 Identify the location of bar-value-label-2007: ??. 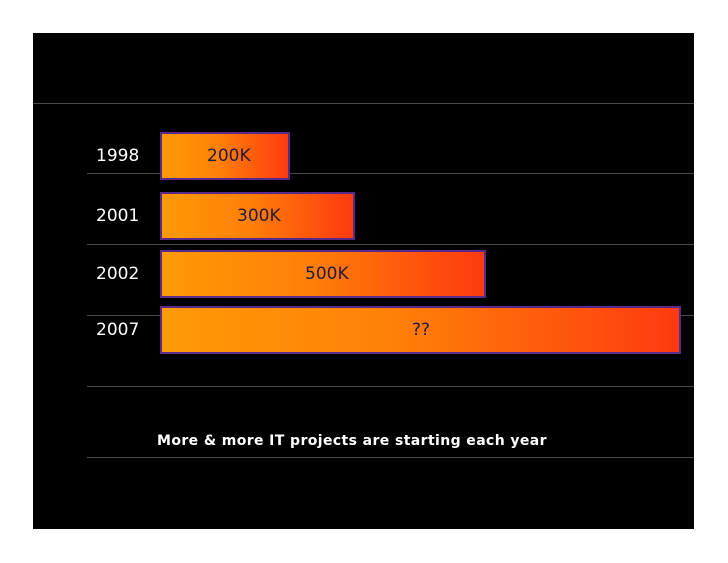
(421, 330).